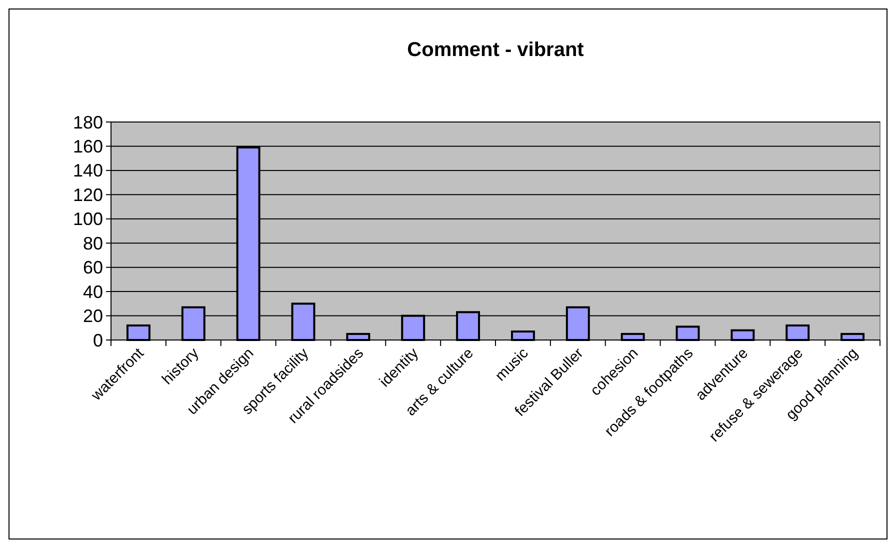  I want to click on y-tick-label: 100, so click(87, 219).